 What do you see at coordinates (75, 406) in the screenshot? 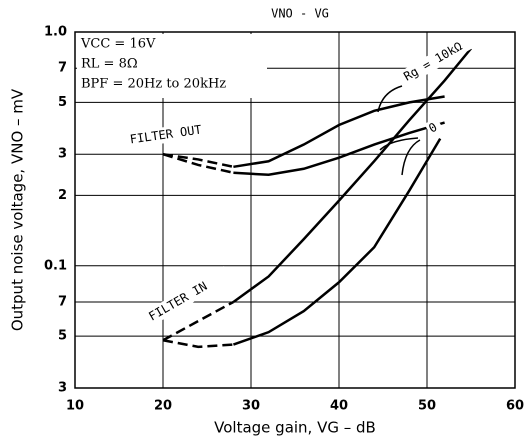
I see `x-tick-label: 10` at bounding box center [75, 406].